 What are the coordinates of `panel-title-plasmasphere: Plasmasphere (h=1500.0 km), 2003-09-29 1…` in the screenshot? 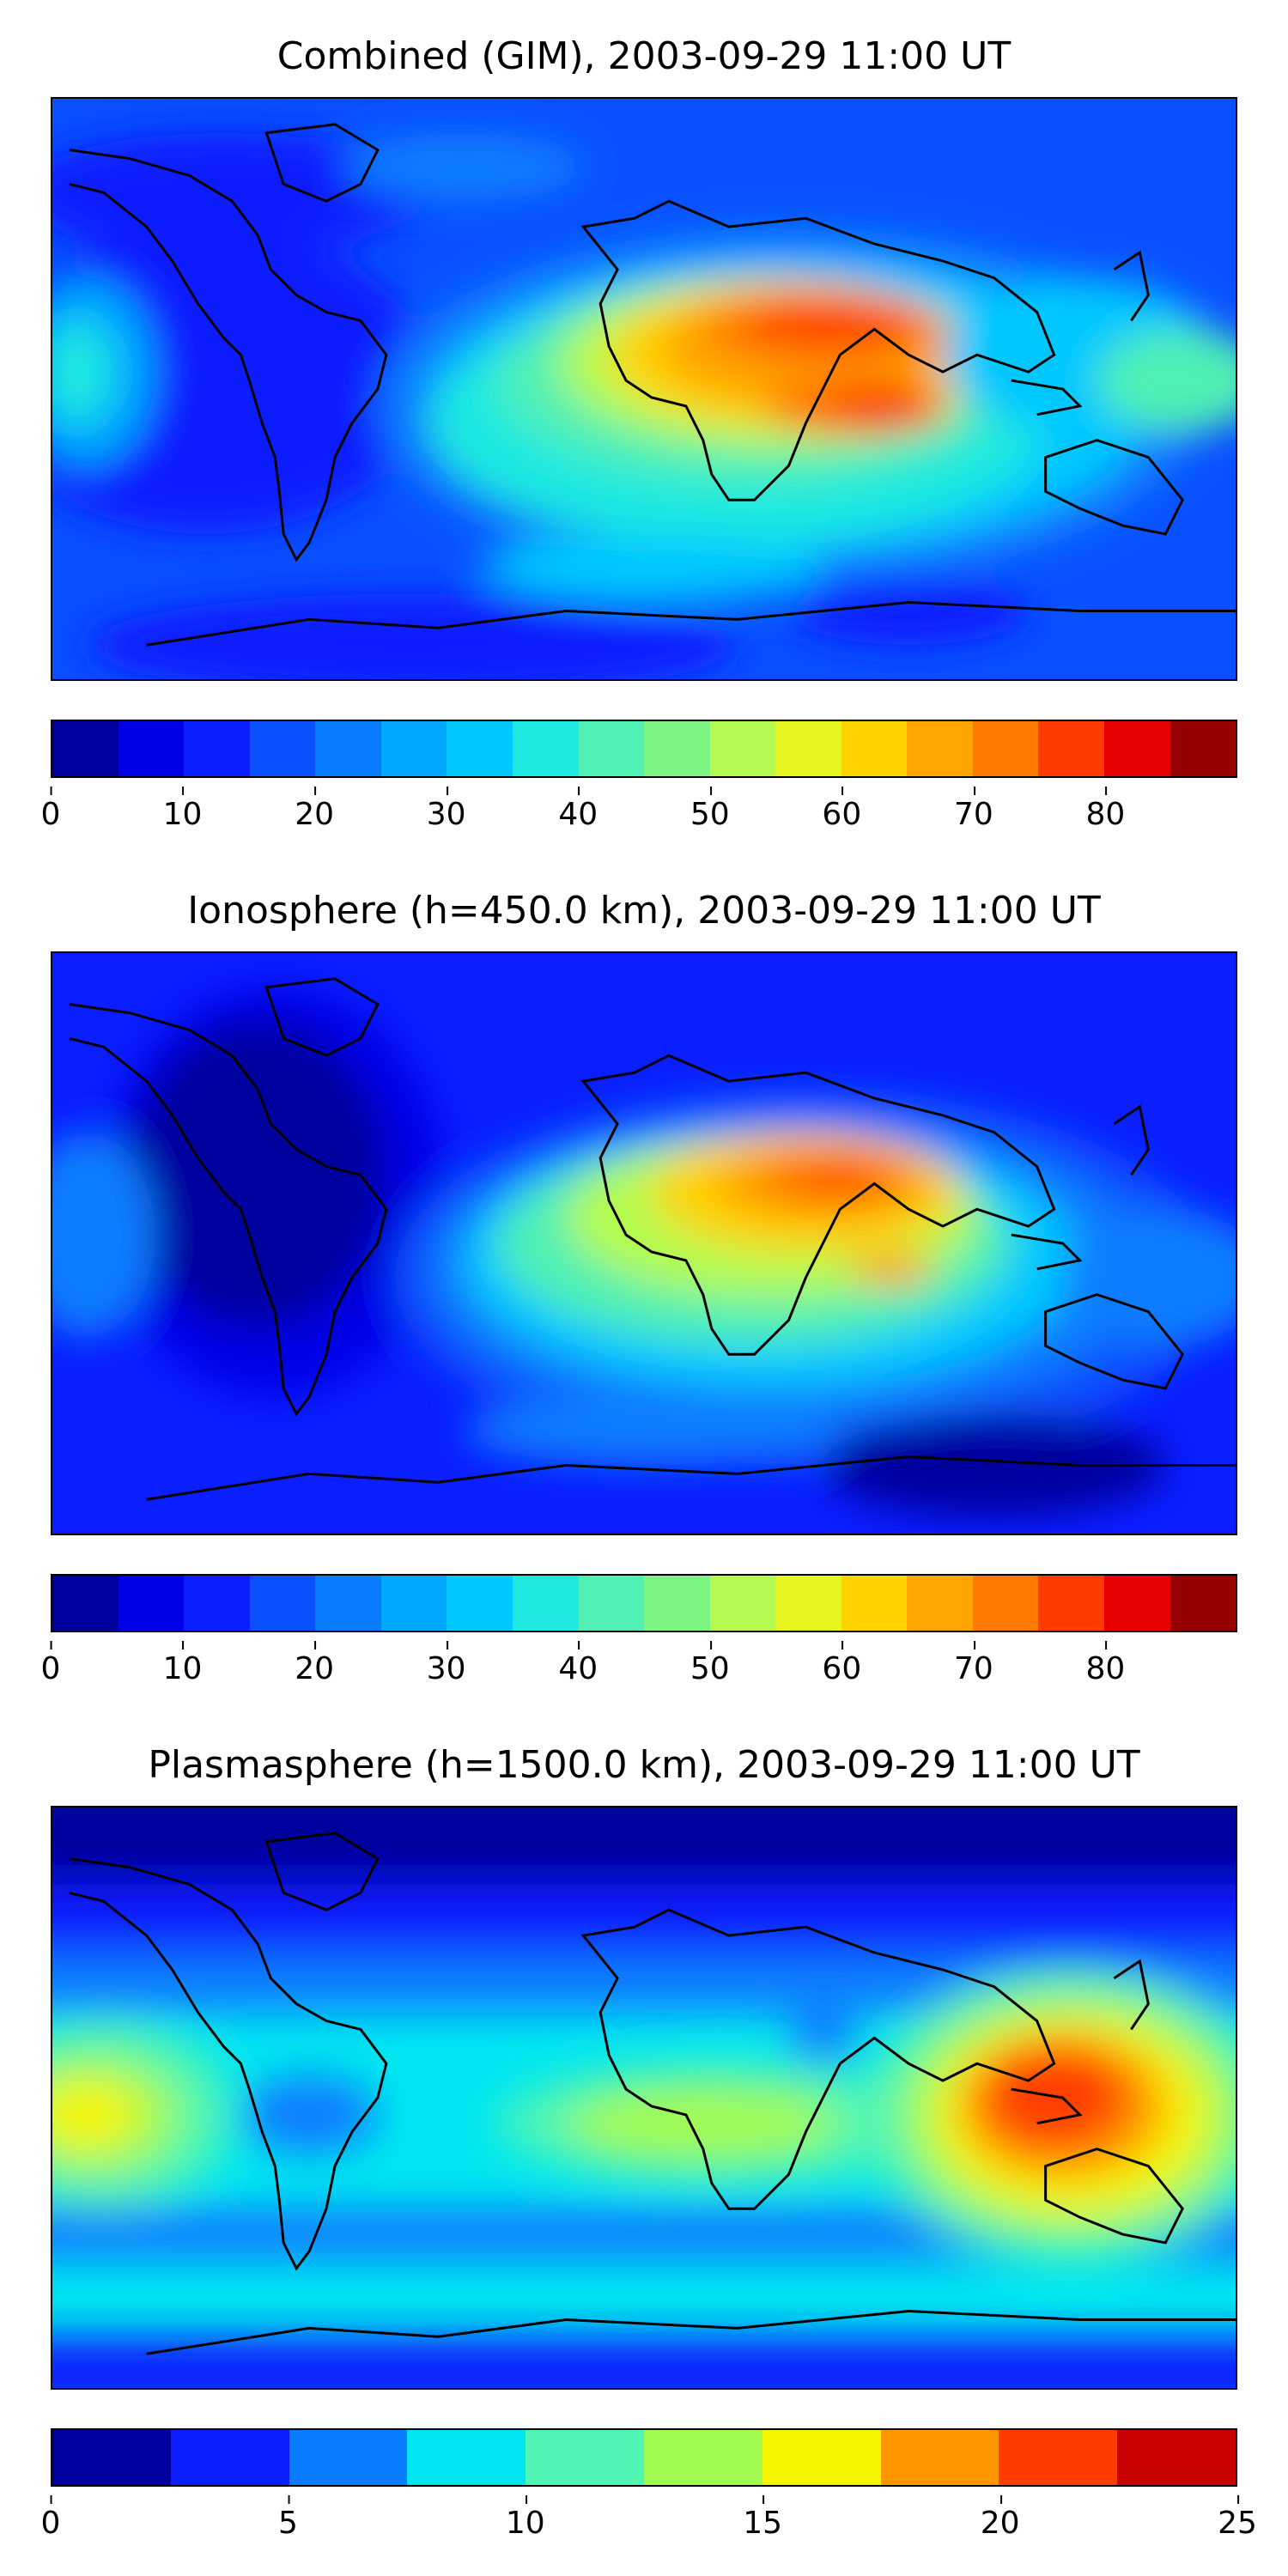 It's located at (644, 1765).